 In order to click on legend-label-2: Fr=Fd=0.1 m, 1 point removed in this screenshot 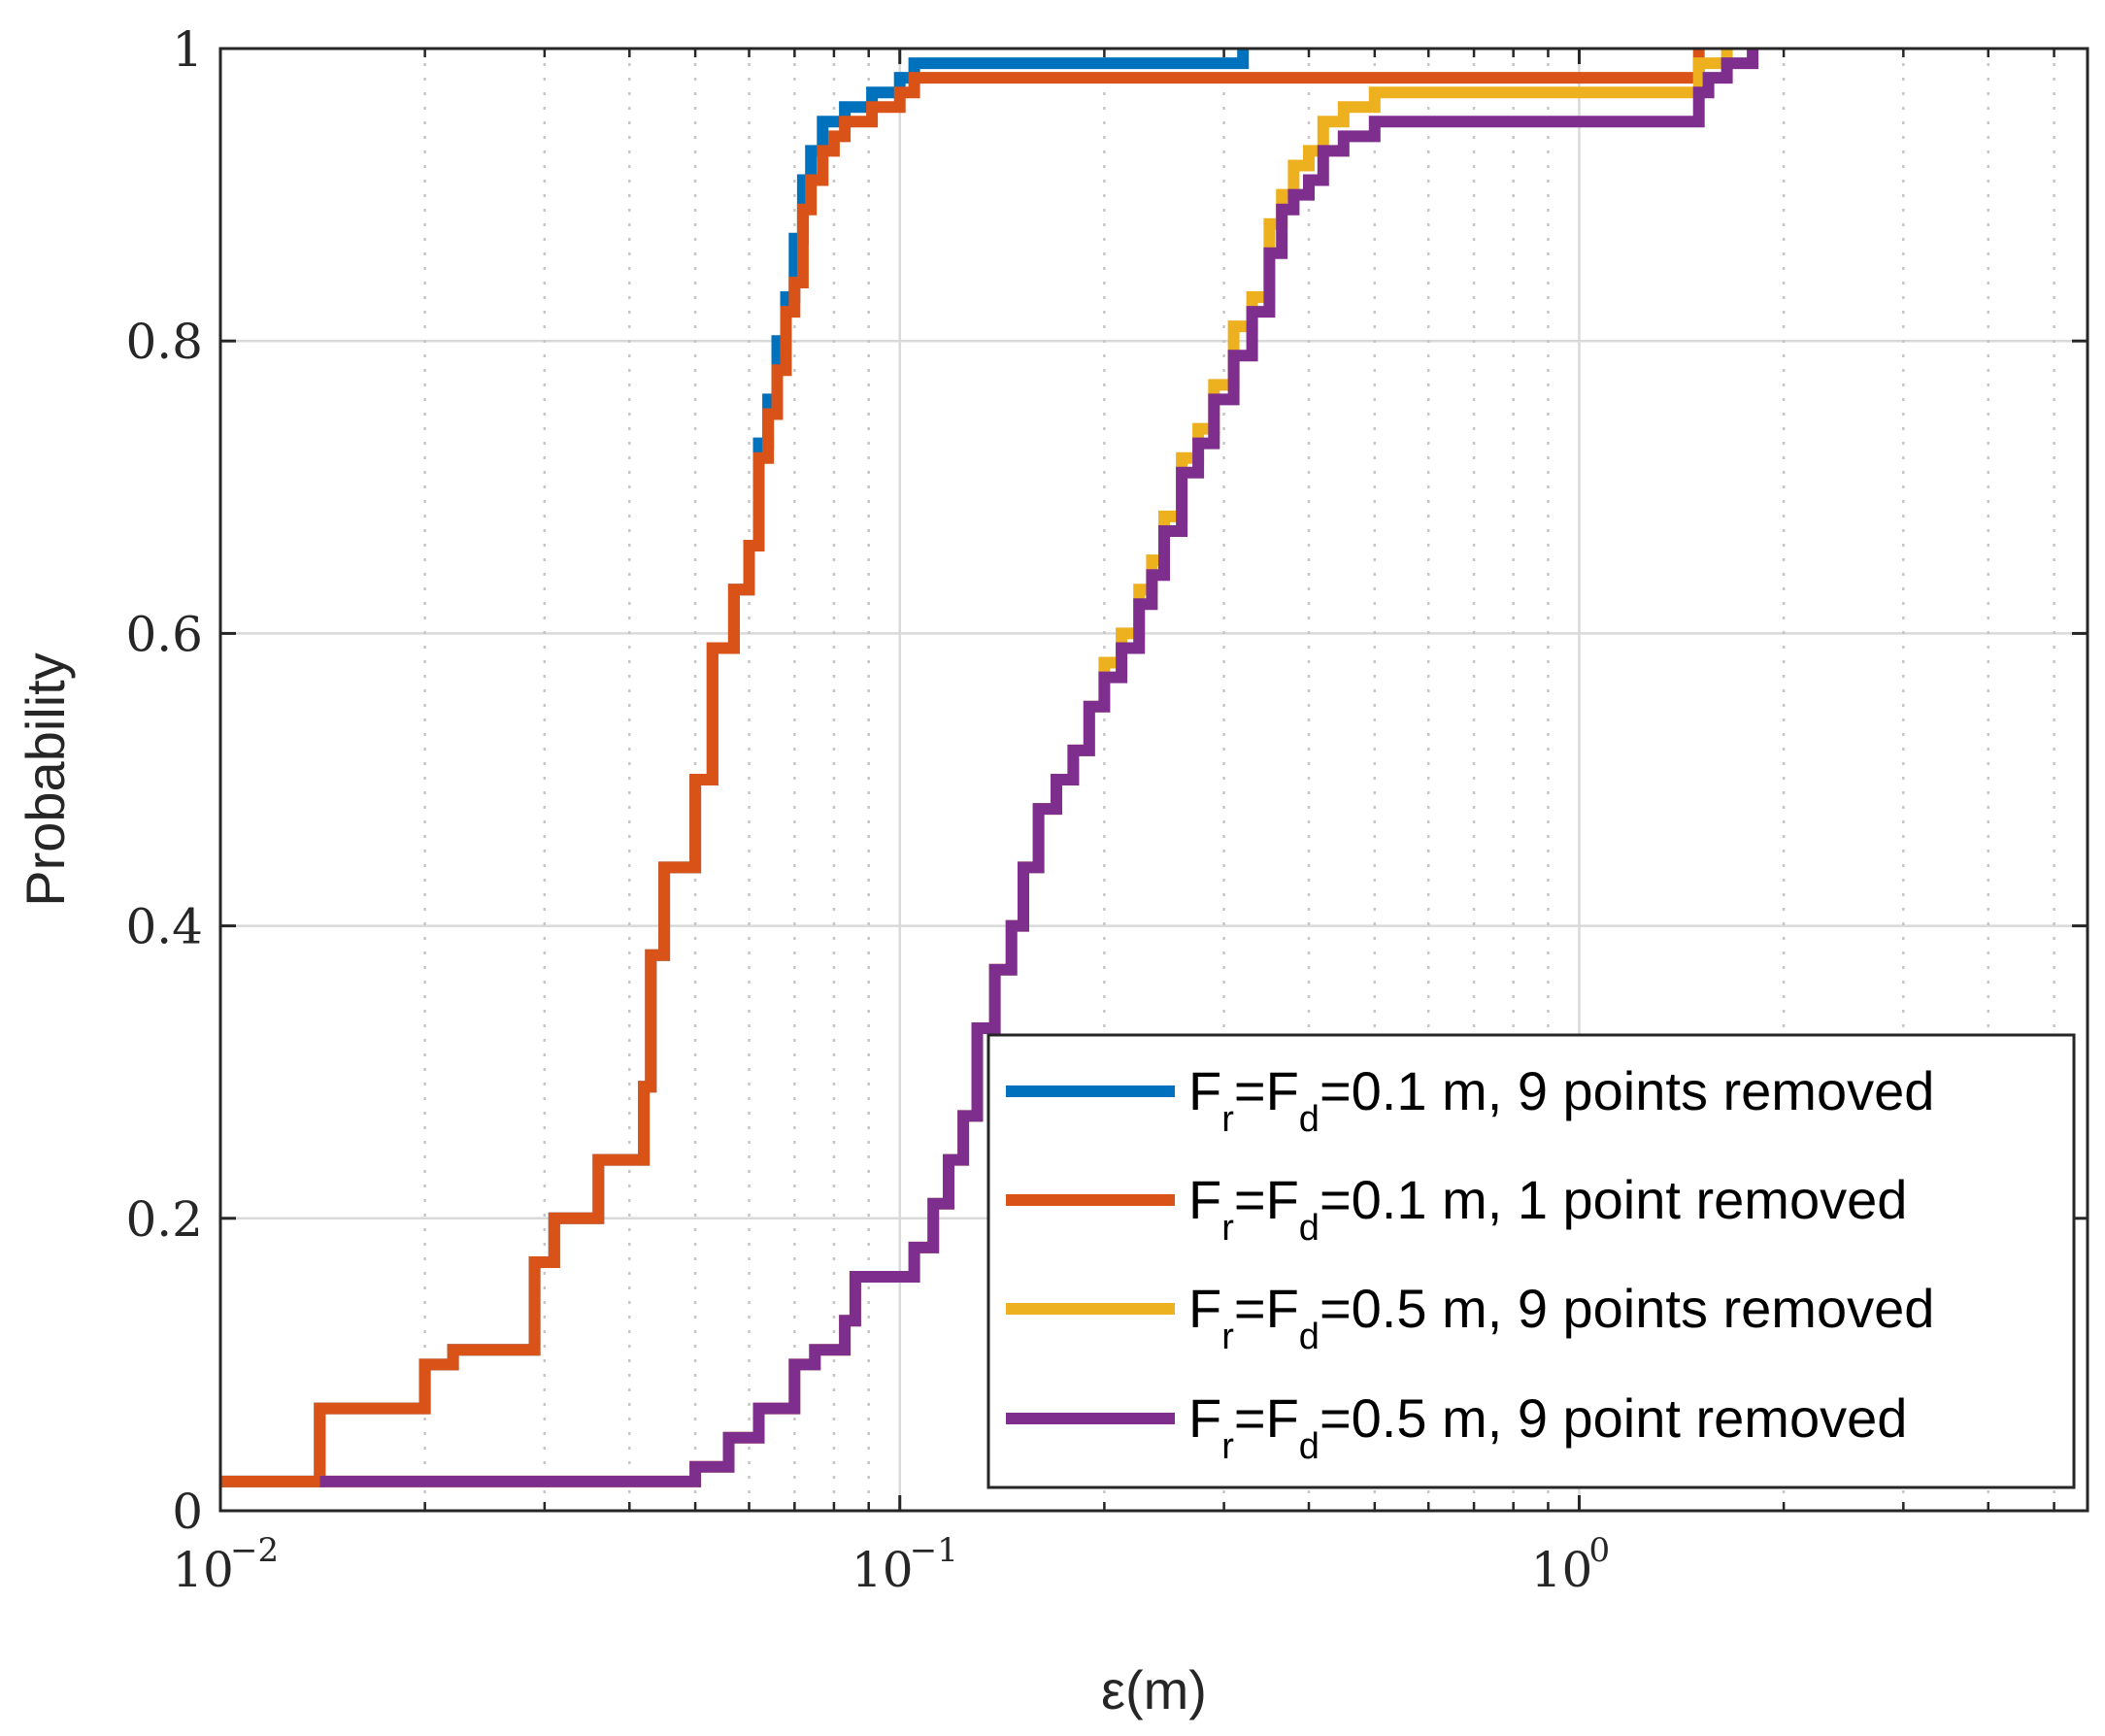, I will do `click(1547, 1209)`.